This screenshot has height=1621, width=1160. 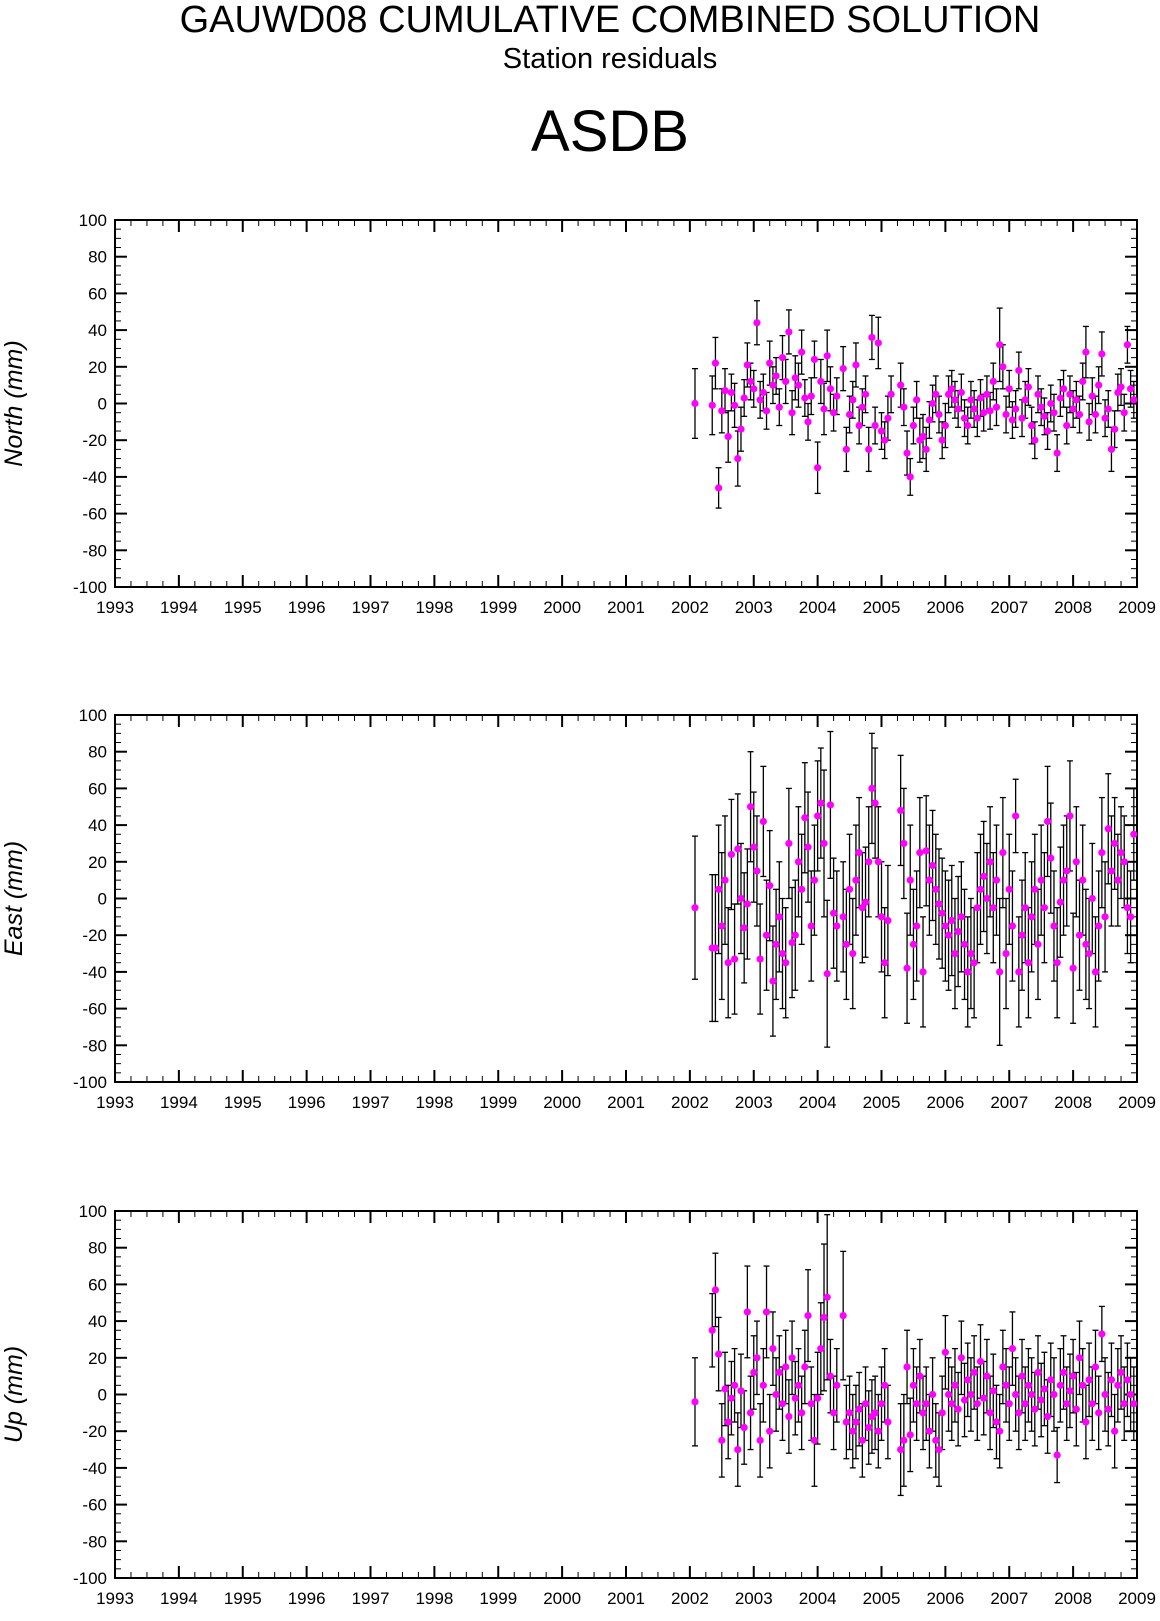 I want to click on x-tick-label: 2002, so click(x=690, y=1102).